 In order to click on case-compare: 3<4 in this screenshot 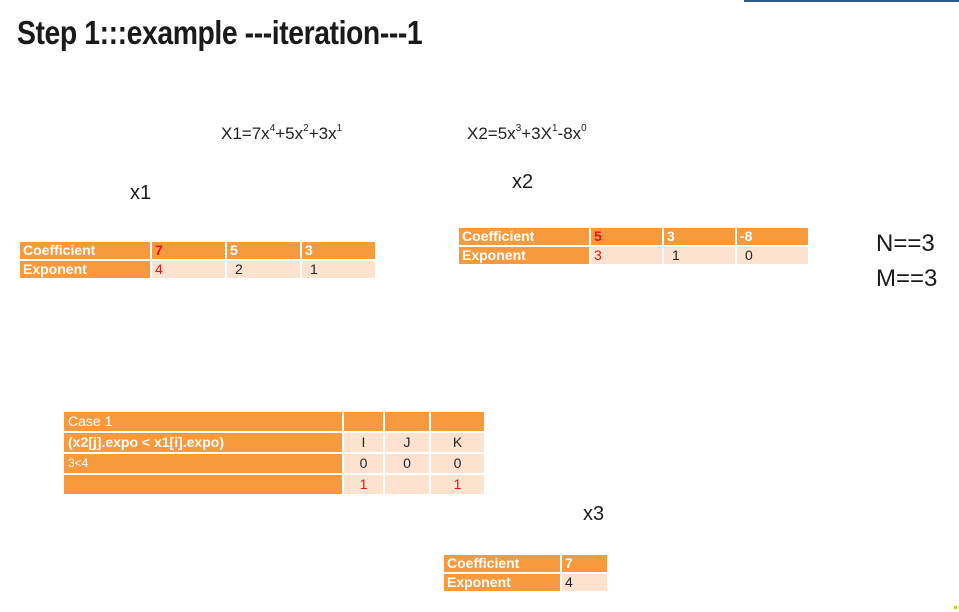, I will do `click(203, 463)`.